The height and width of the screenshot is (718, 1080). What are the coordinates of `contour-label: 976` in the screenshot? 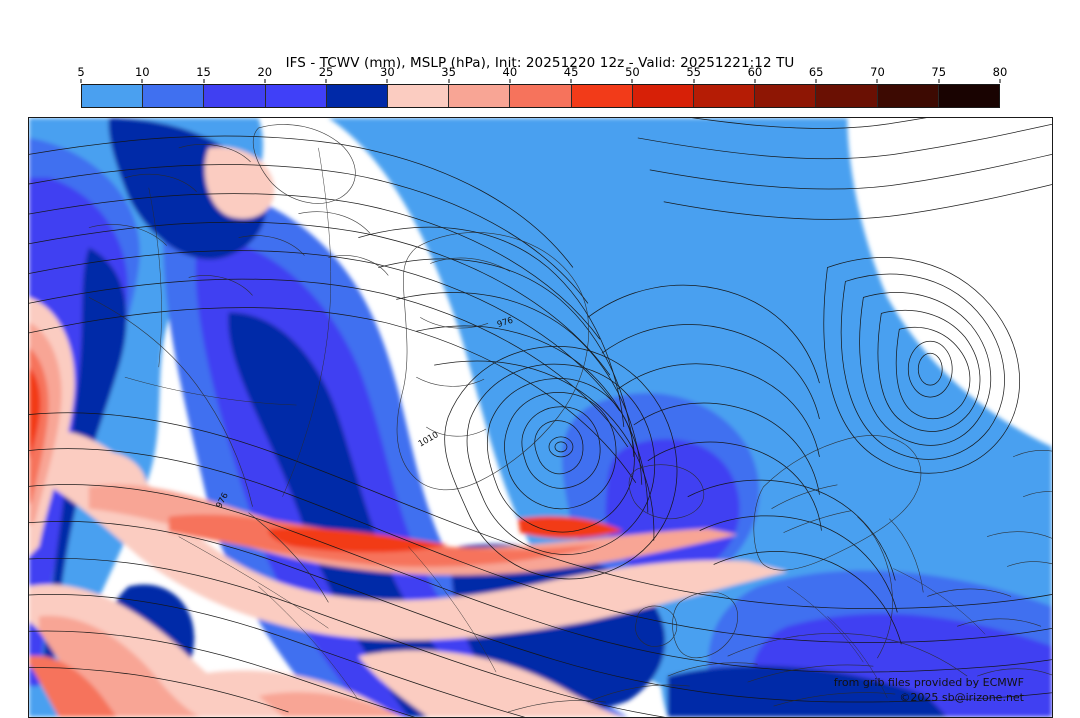 It's located at (505, 322).